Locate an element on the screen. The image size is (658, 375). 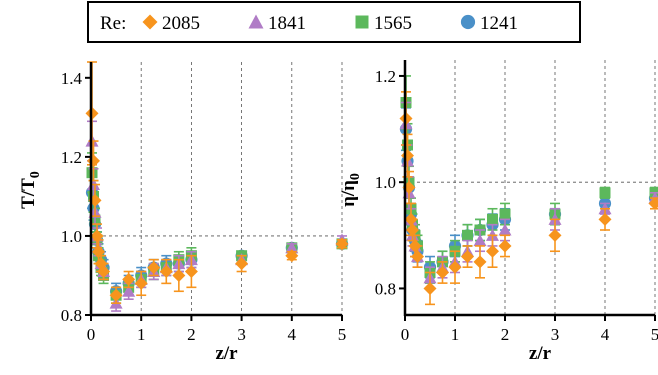
y-axis-label: T/T0 is located at coordinates (30, 190).